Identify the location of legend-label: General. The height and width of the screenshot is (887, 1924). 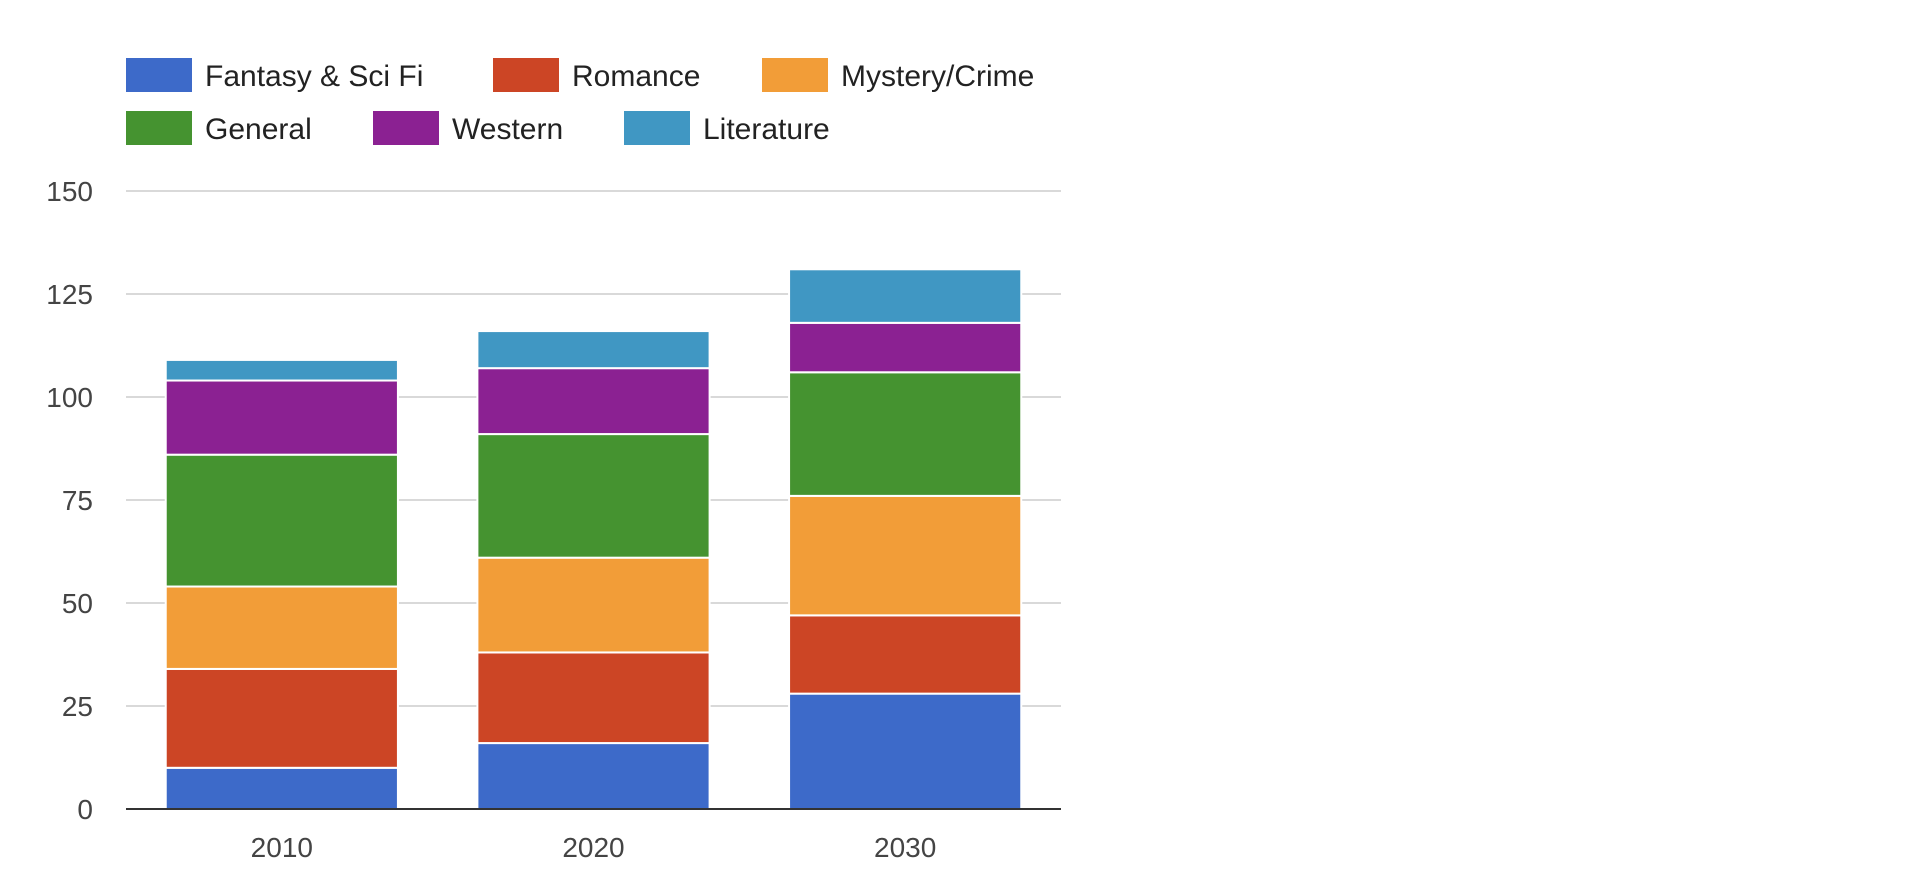
(258, 129).